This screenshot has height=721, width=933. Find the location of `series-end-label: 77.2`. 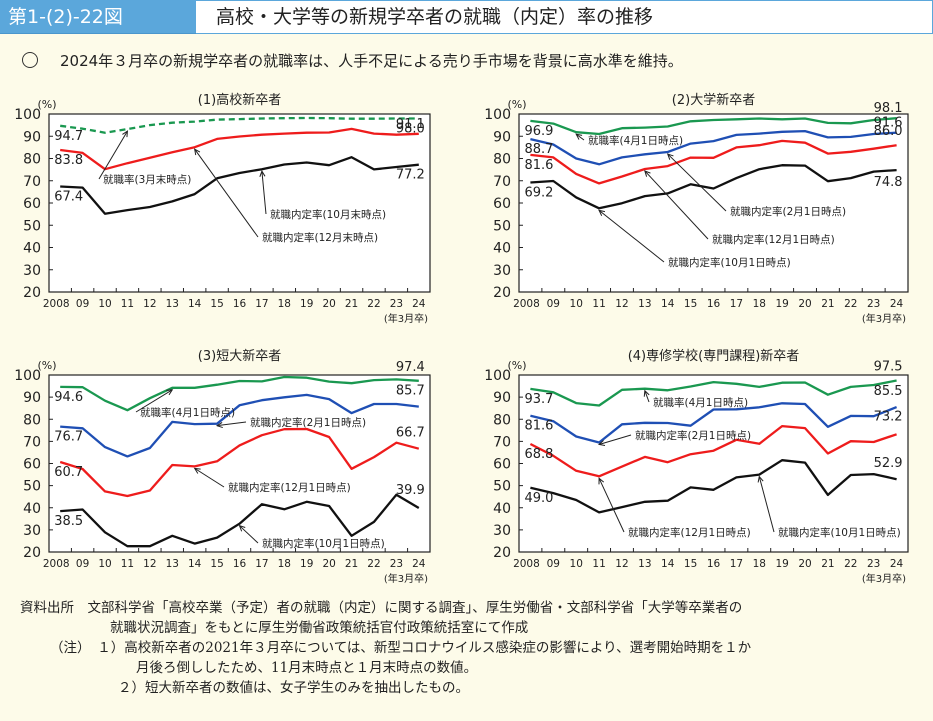

series-end-label: 77.2 is located at coordinates (410, 175).